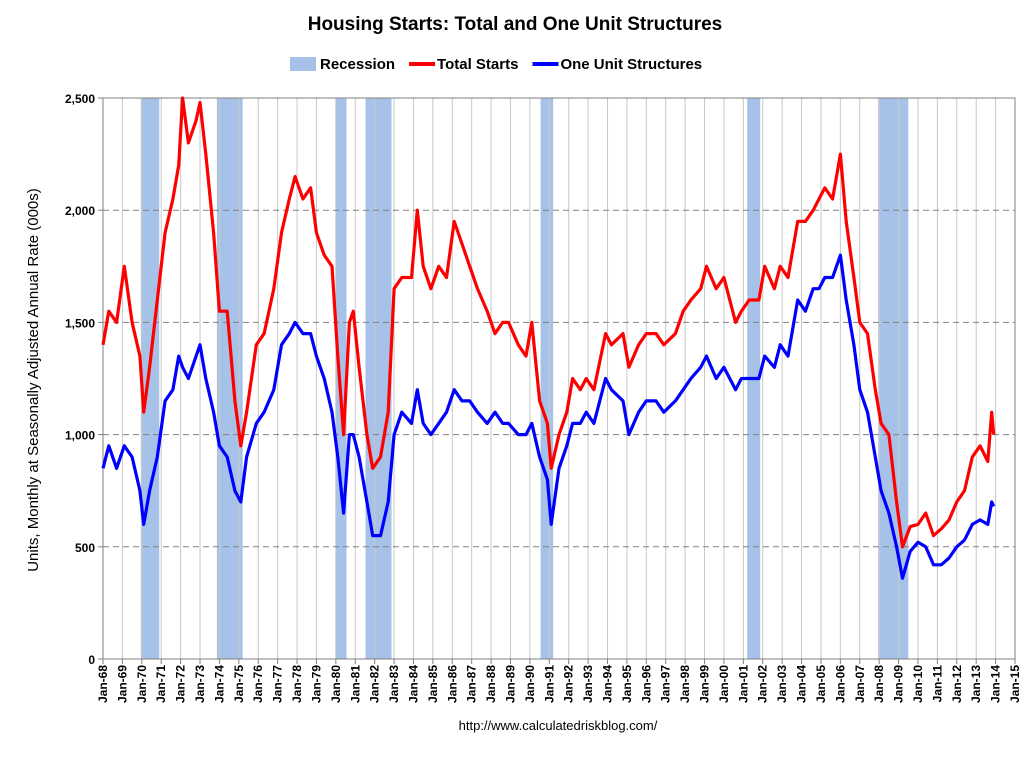 This screenshot has width=1030, height=759. Describe the element at coordinates (258, 684) in the screenshot. I see `x-tick-label: Jan-76` at that location.